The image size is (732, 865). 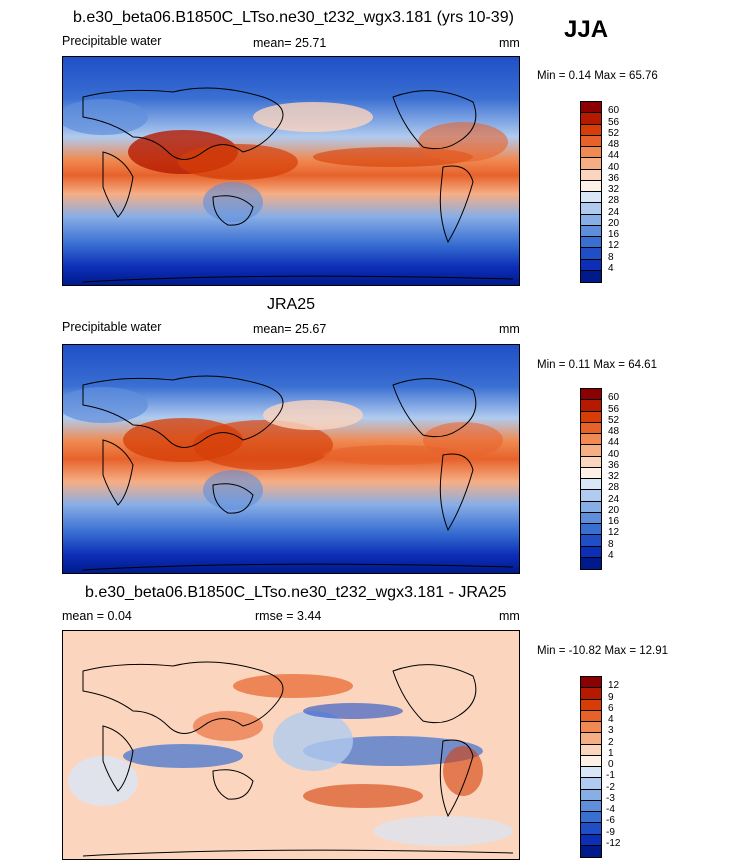 I want to click on colorbar-tick: -6, so click(x=610, y=820).